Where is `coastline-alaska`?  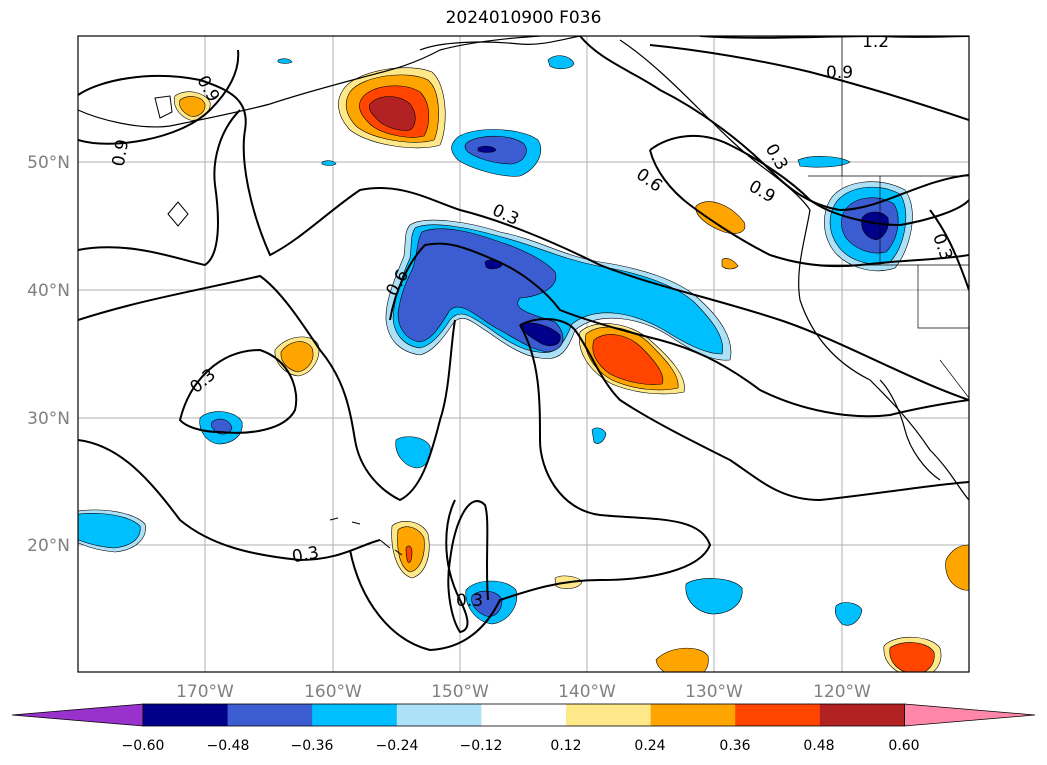
coastline-alaska is located at coordinates (309, 82).